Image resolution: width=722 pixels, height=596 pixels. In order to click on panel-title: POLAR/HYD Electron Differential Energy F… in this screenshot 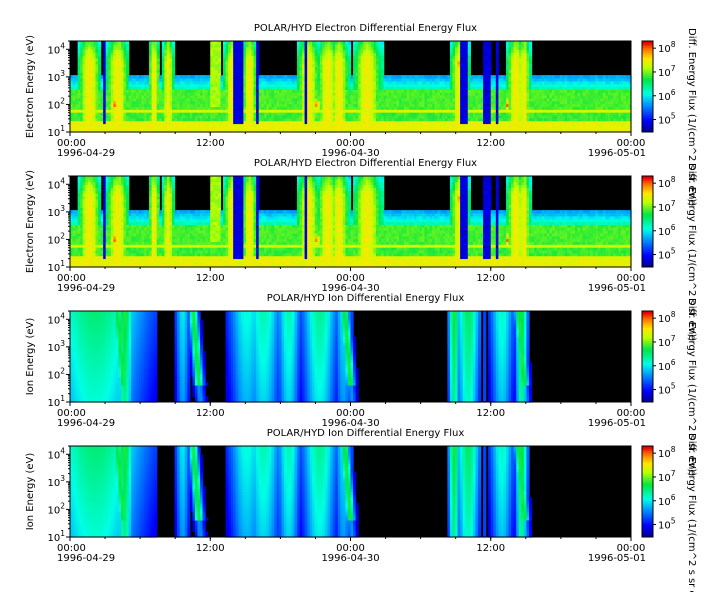, I will do `click(365, 28)`.